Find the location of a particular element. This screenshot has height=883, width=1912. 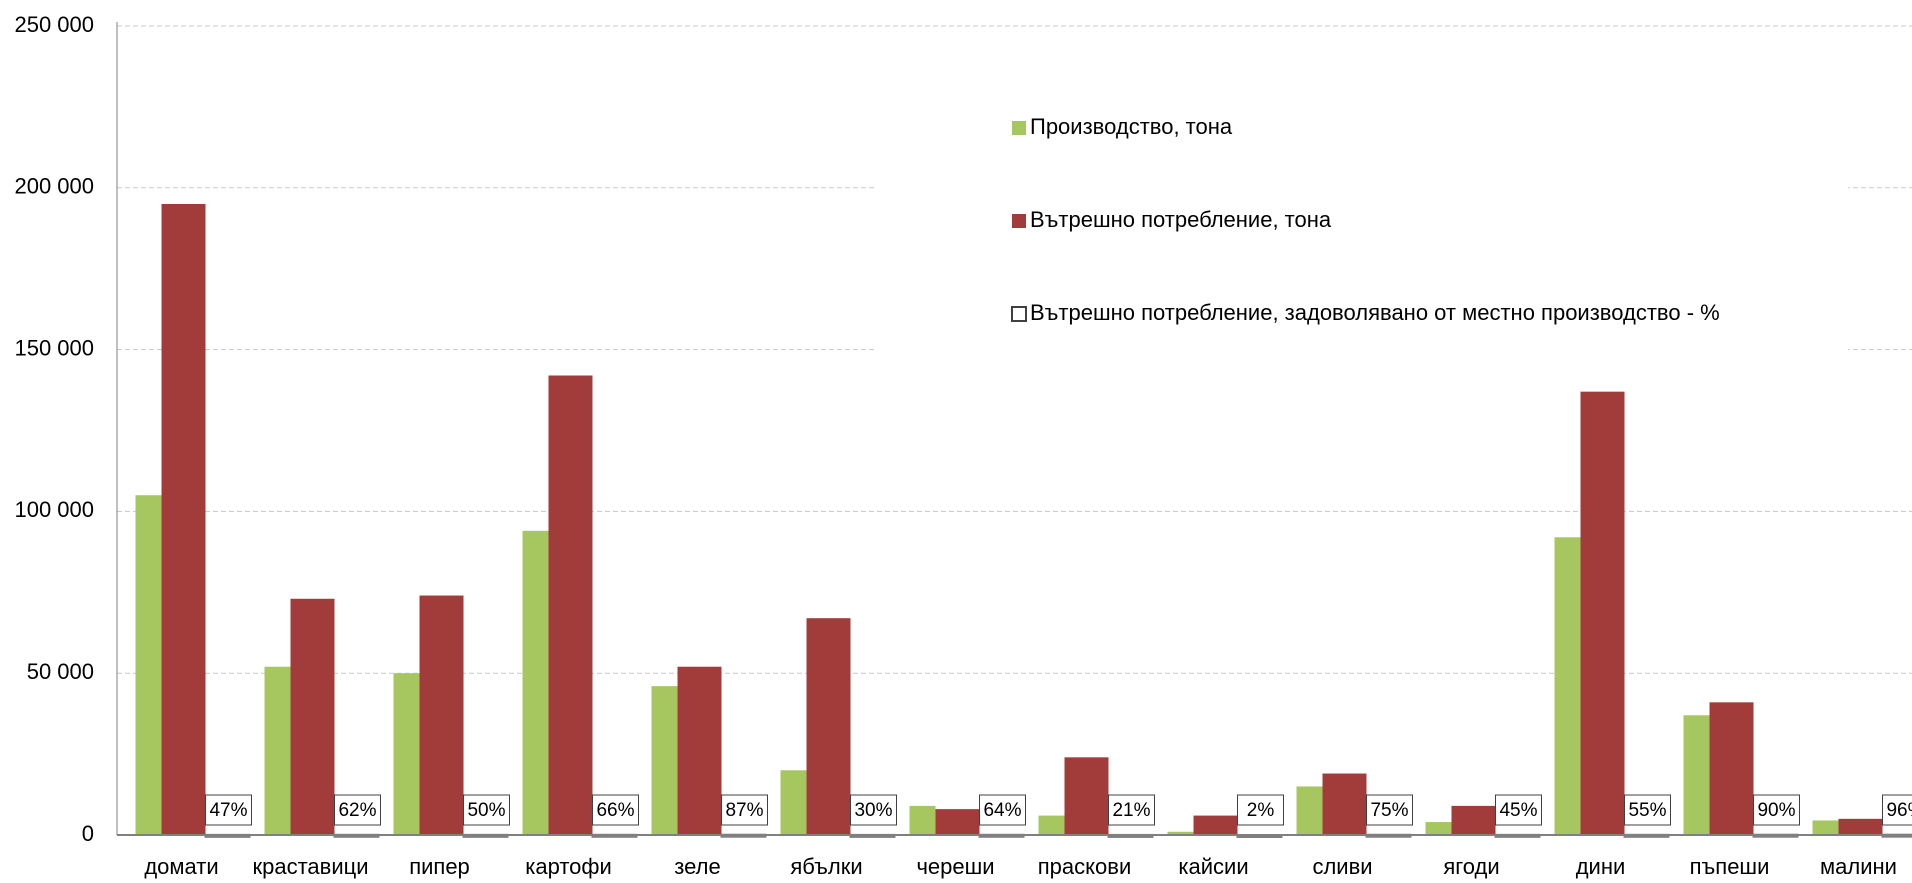

data-label: 62% is located at coordinates (357, 810).